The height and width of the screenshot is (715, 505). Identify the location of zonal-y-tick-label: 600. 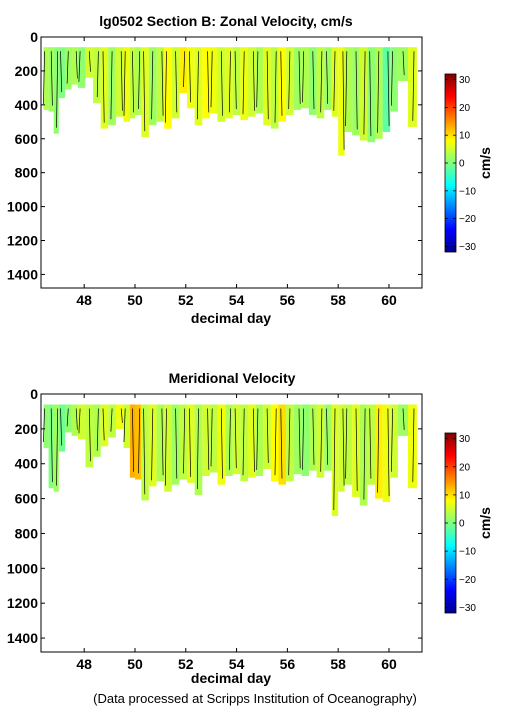
(27, 139).